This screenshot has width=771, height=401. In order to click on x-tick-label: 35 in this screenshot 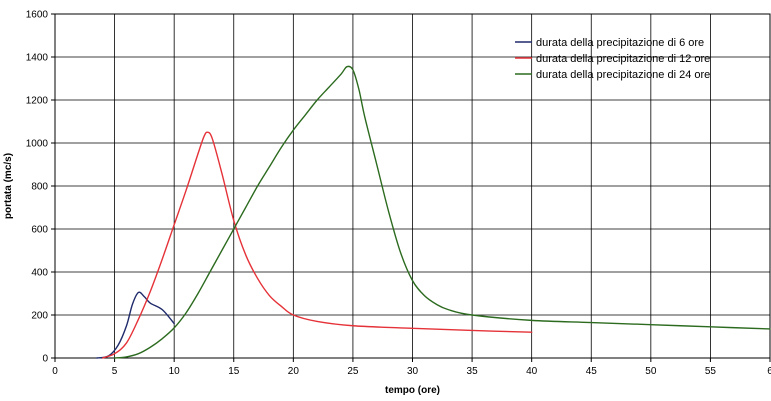, I will do `click(473, 371)`.